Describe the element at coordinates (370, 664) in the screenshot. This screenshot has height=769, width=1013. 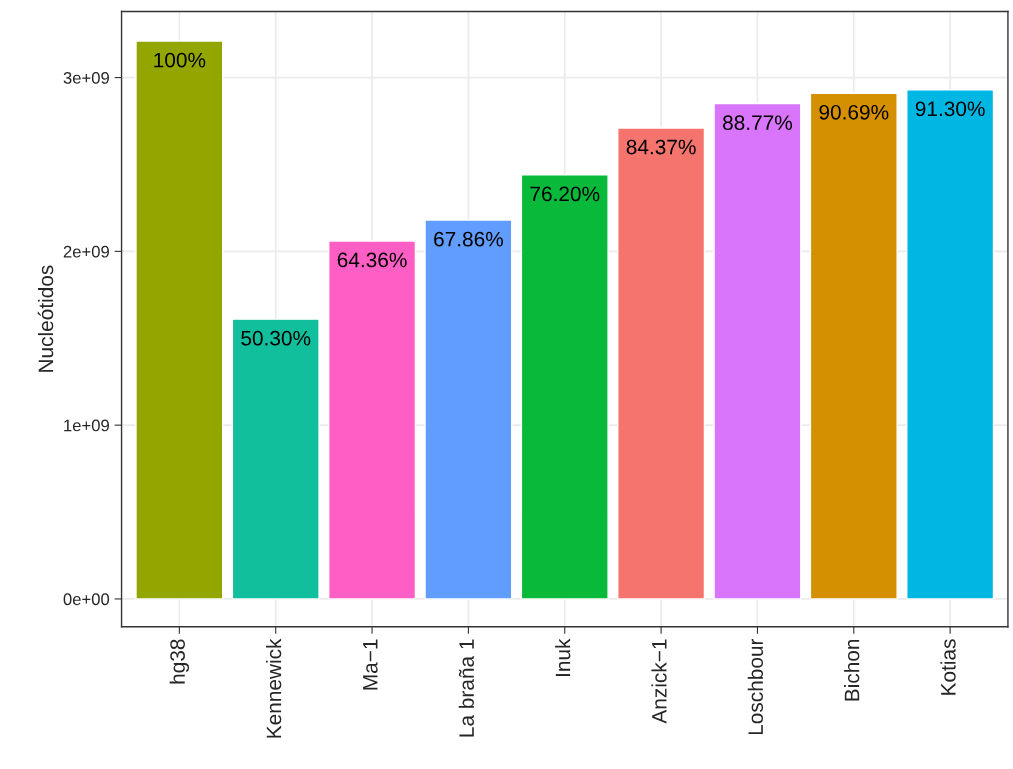
I see `x-tick-label: Ma−1` at that location.